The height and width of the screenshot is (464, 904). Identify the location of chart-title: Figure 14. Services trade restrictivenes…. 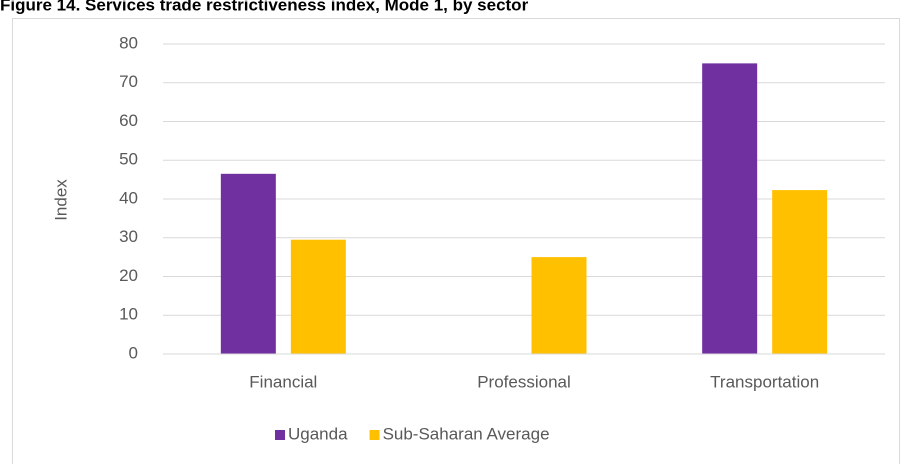
(264, 7).